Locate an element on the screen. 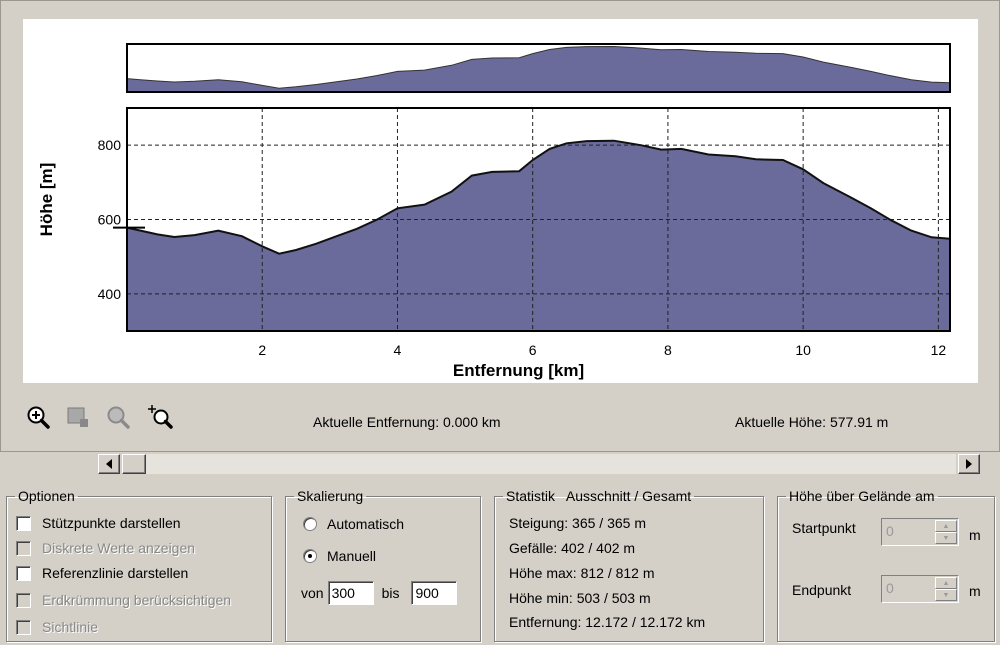 The height and width of the screenshot is (645, 1000). zoom-previous-button is located at coordinates (118, 417).